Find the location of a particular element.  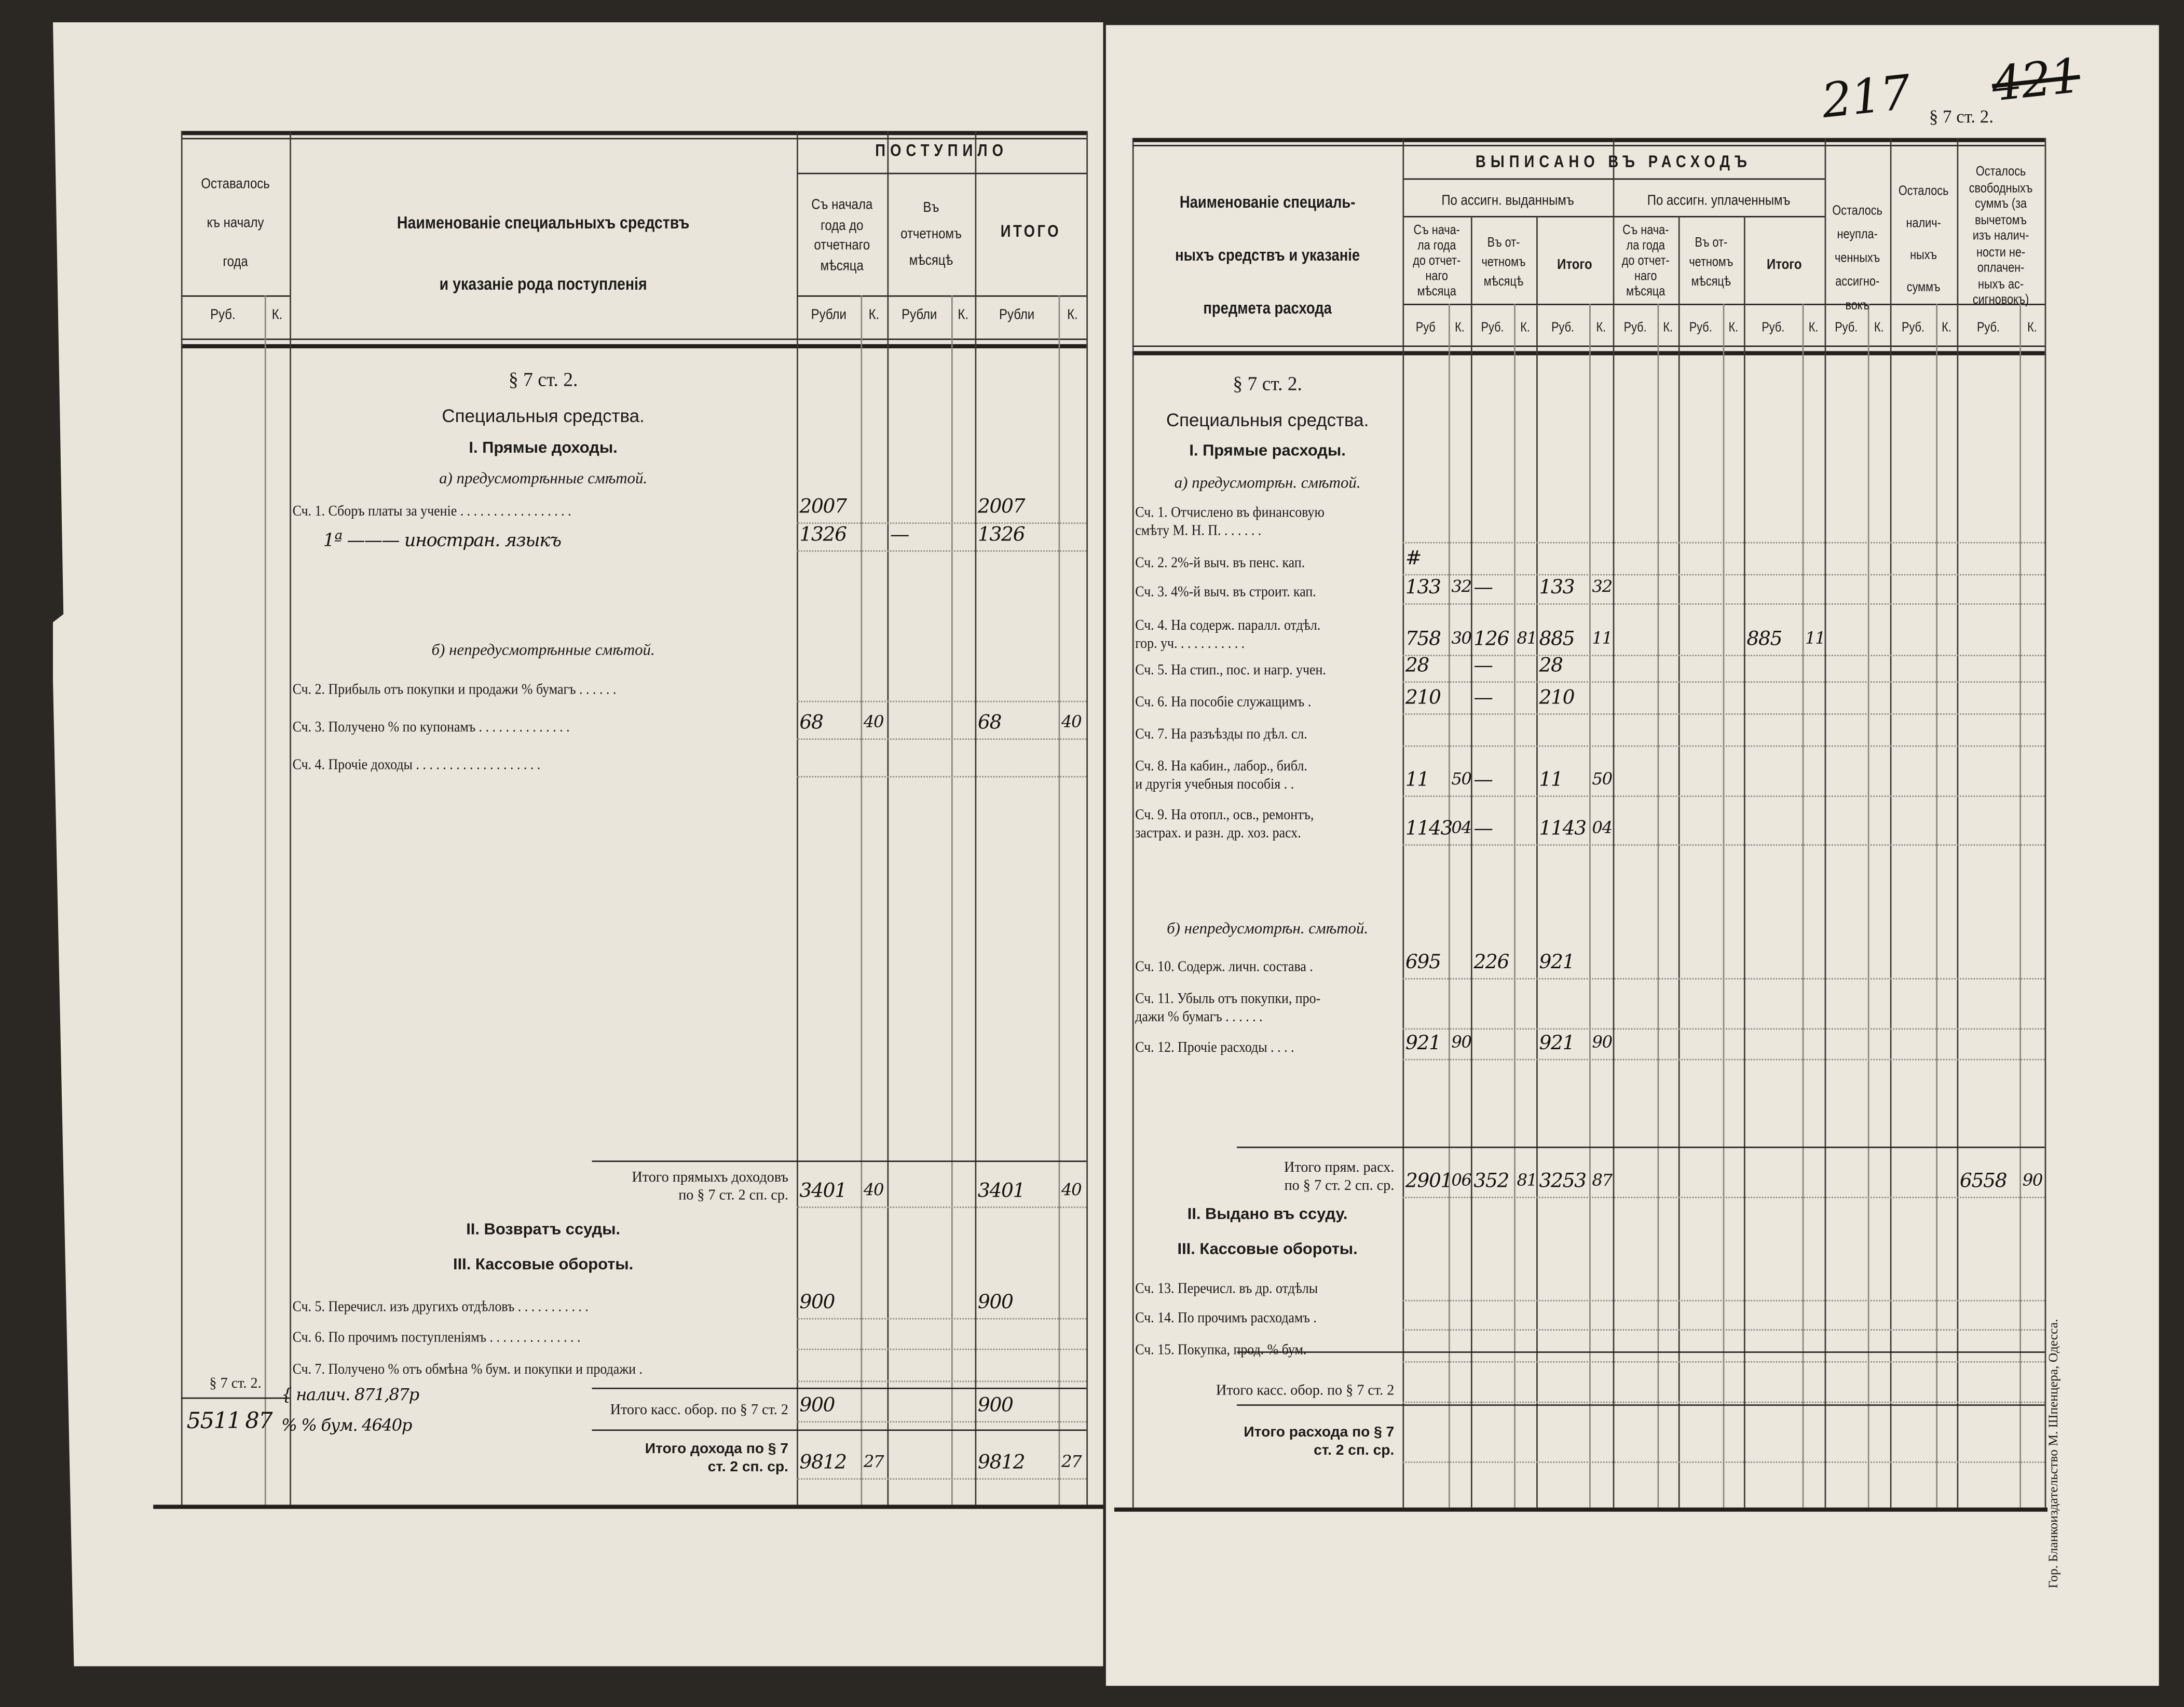

header-text: Наименованіе специальныхъ средствъ is located at coordinates (544, 223).